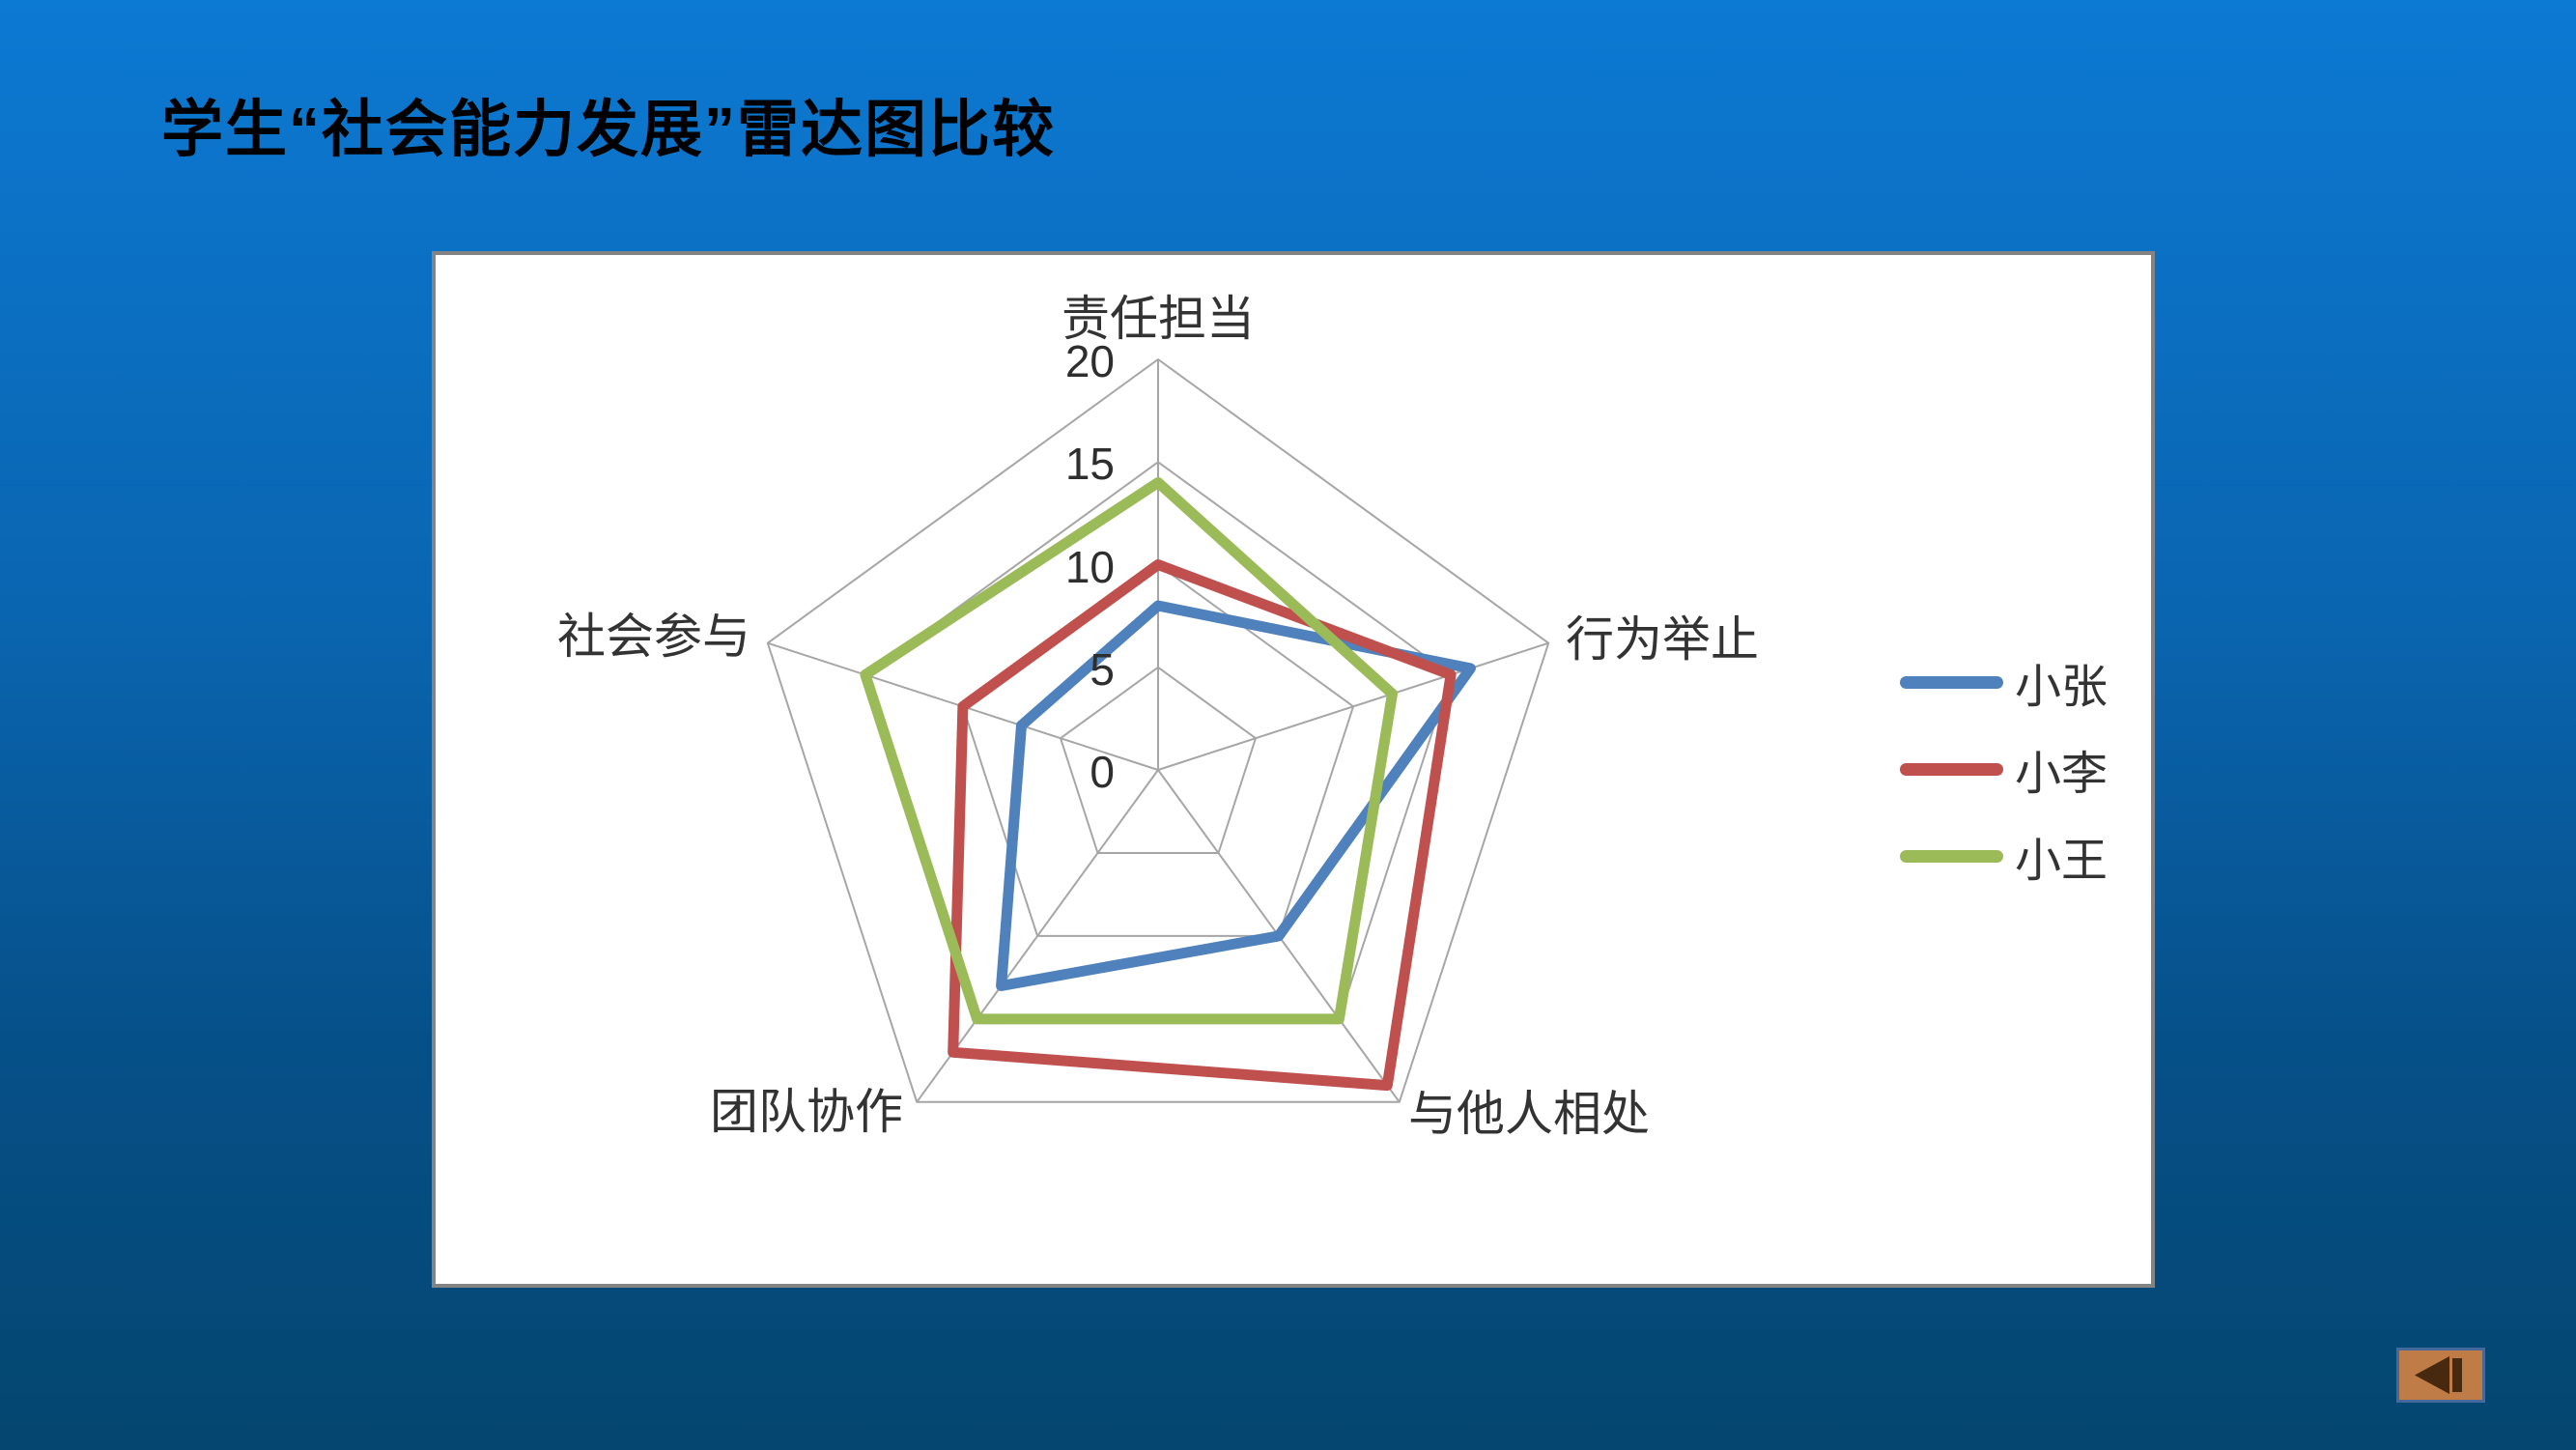  Describe the element at coordinates (1089, 566) in the screenshot. I see `radial-tick-10: 10` at that location.